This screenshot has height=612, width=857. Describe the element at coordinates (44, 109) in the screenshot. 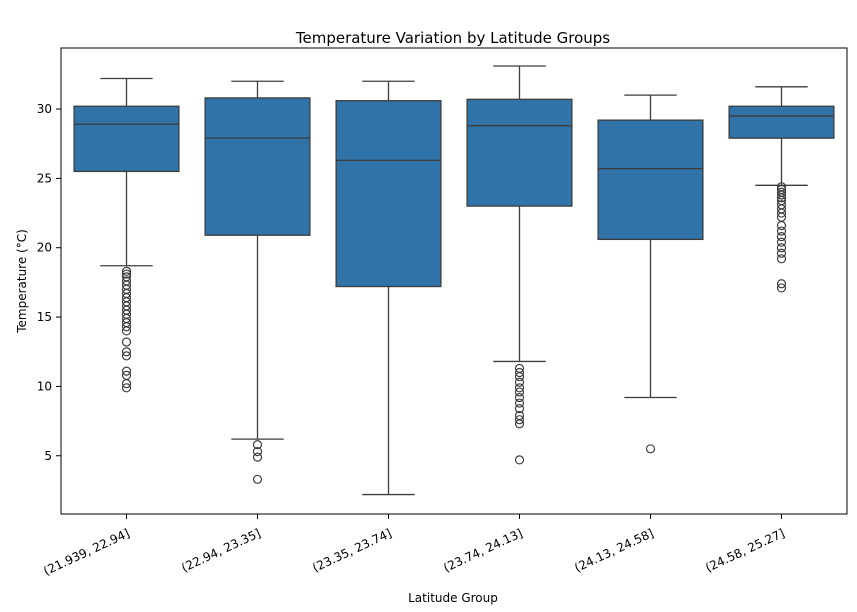

I see `y-tick-label: 30` at that location.